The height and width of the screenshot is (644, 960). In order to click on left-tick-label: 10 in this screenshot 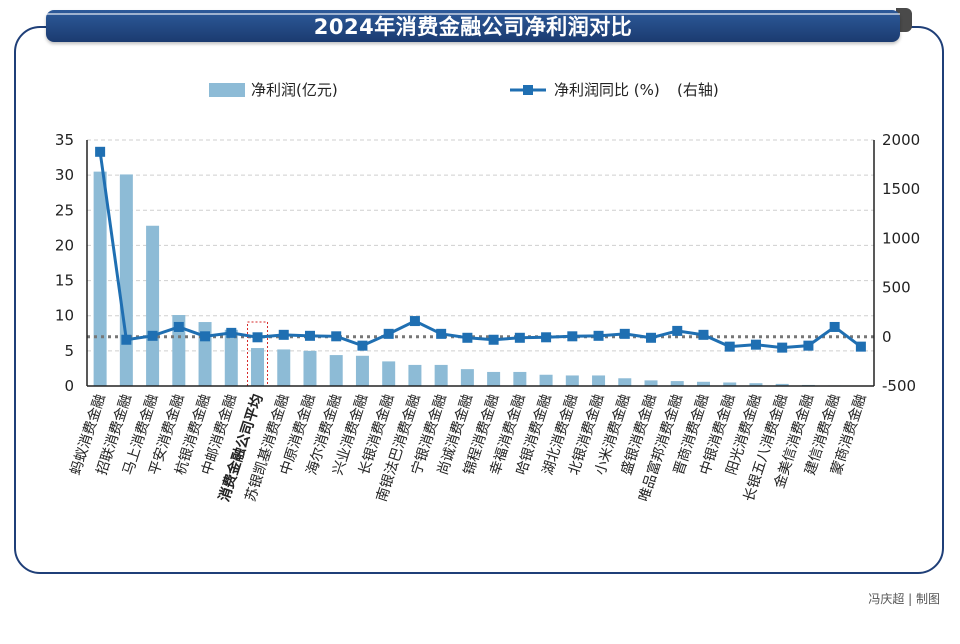, I will do `click(64, 316)`.